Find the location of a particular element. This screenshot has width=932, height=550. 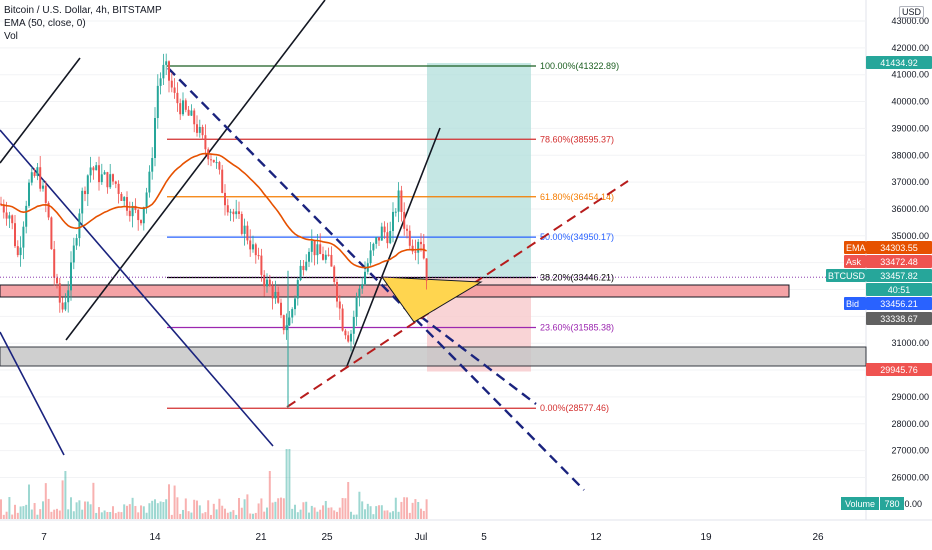

volume-tag-value: 780 is located at coordinates (891, 504).